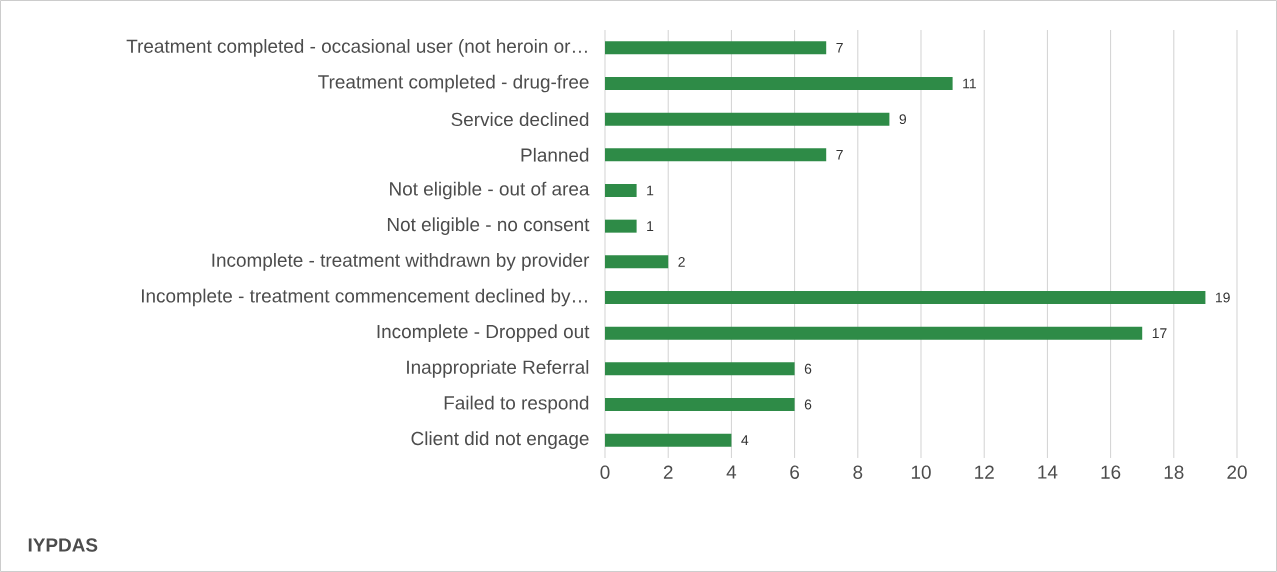 This screenshot has height=572, width=1277. What do you see at coordinates (520, 119) in the screenshot?
I see `y-tick-label: Service declined` at bounding box center [520, 119].